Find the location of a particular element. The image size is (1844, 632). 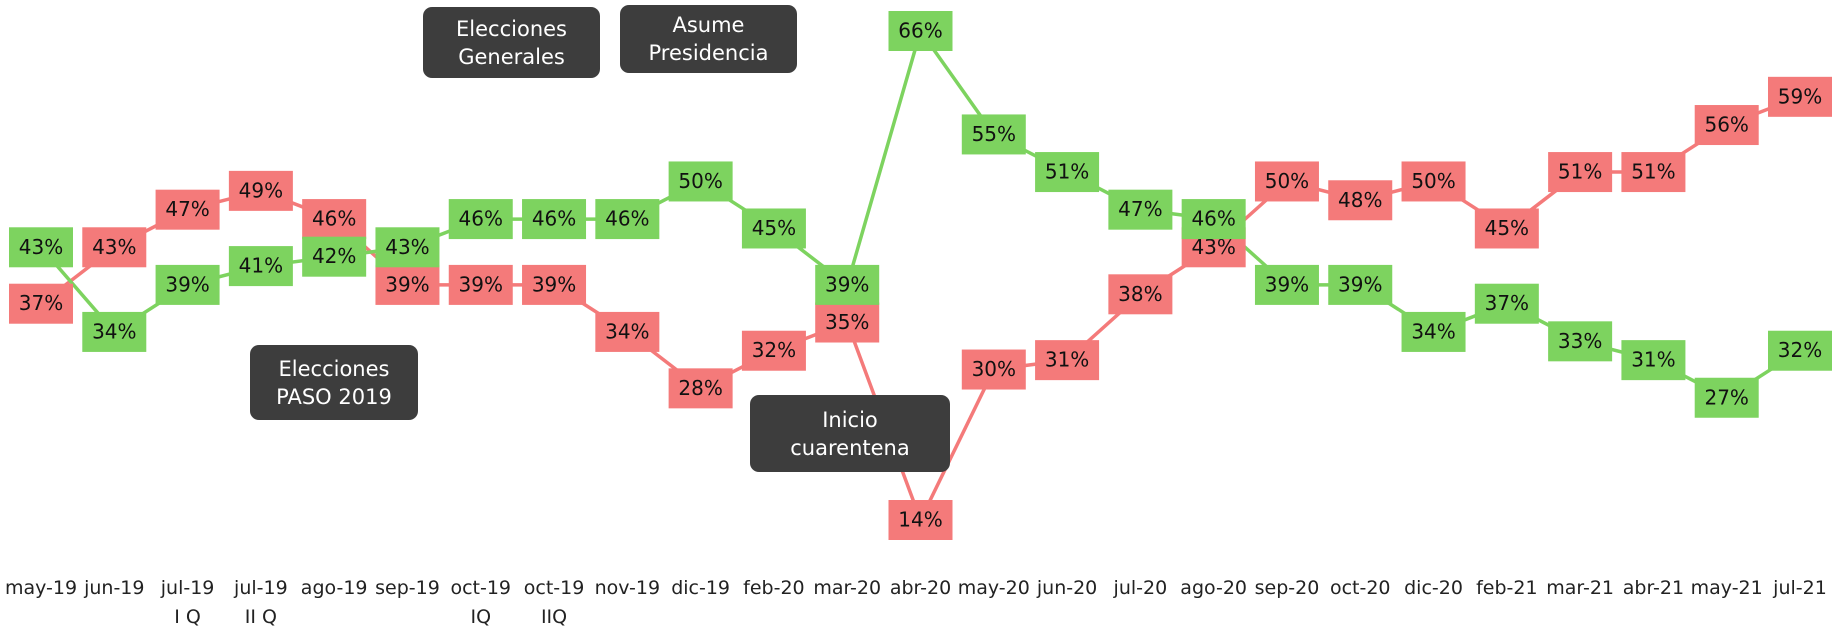

x-tick-label: mar-21 is located at coordinates (1580, 588).